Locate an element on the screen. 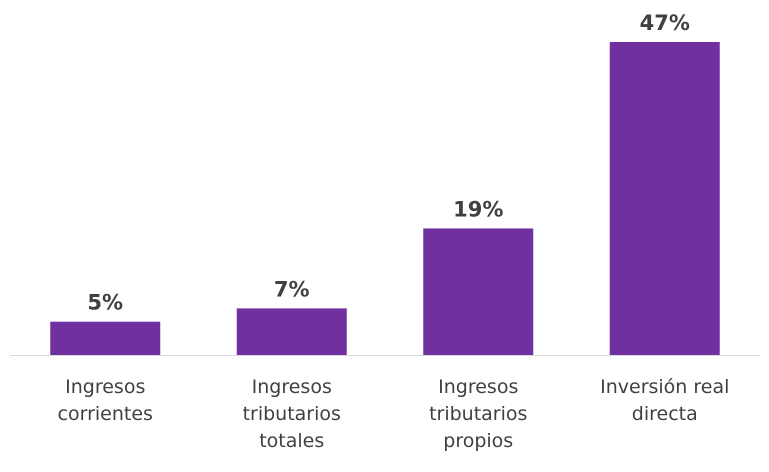  value-label: 47% is located at coordinates (665, 23).